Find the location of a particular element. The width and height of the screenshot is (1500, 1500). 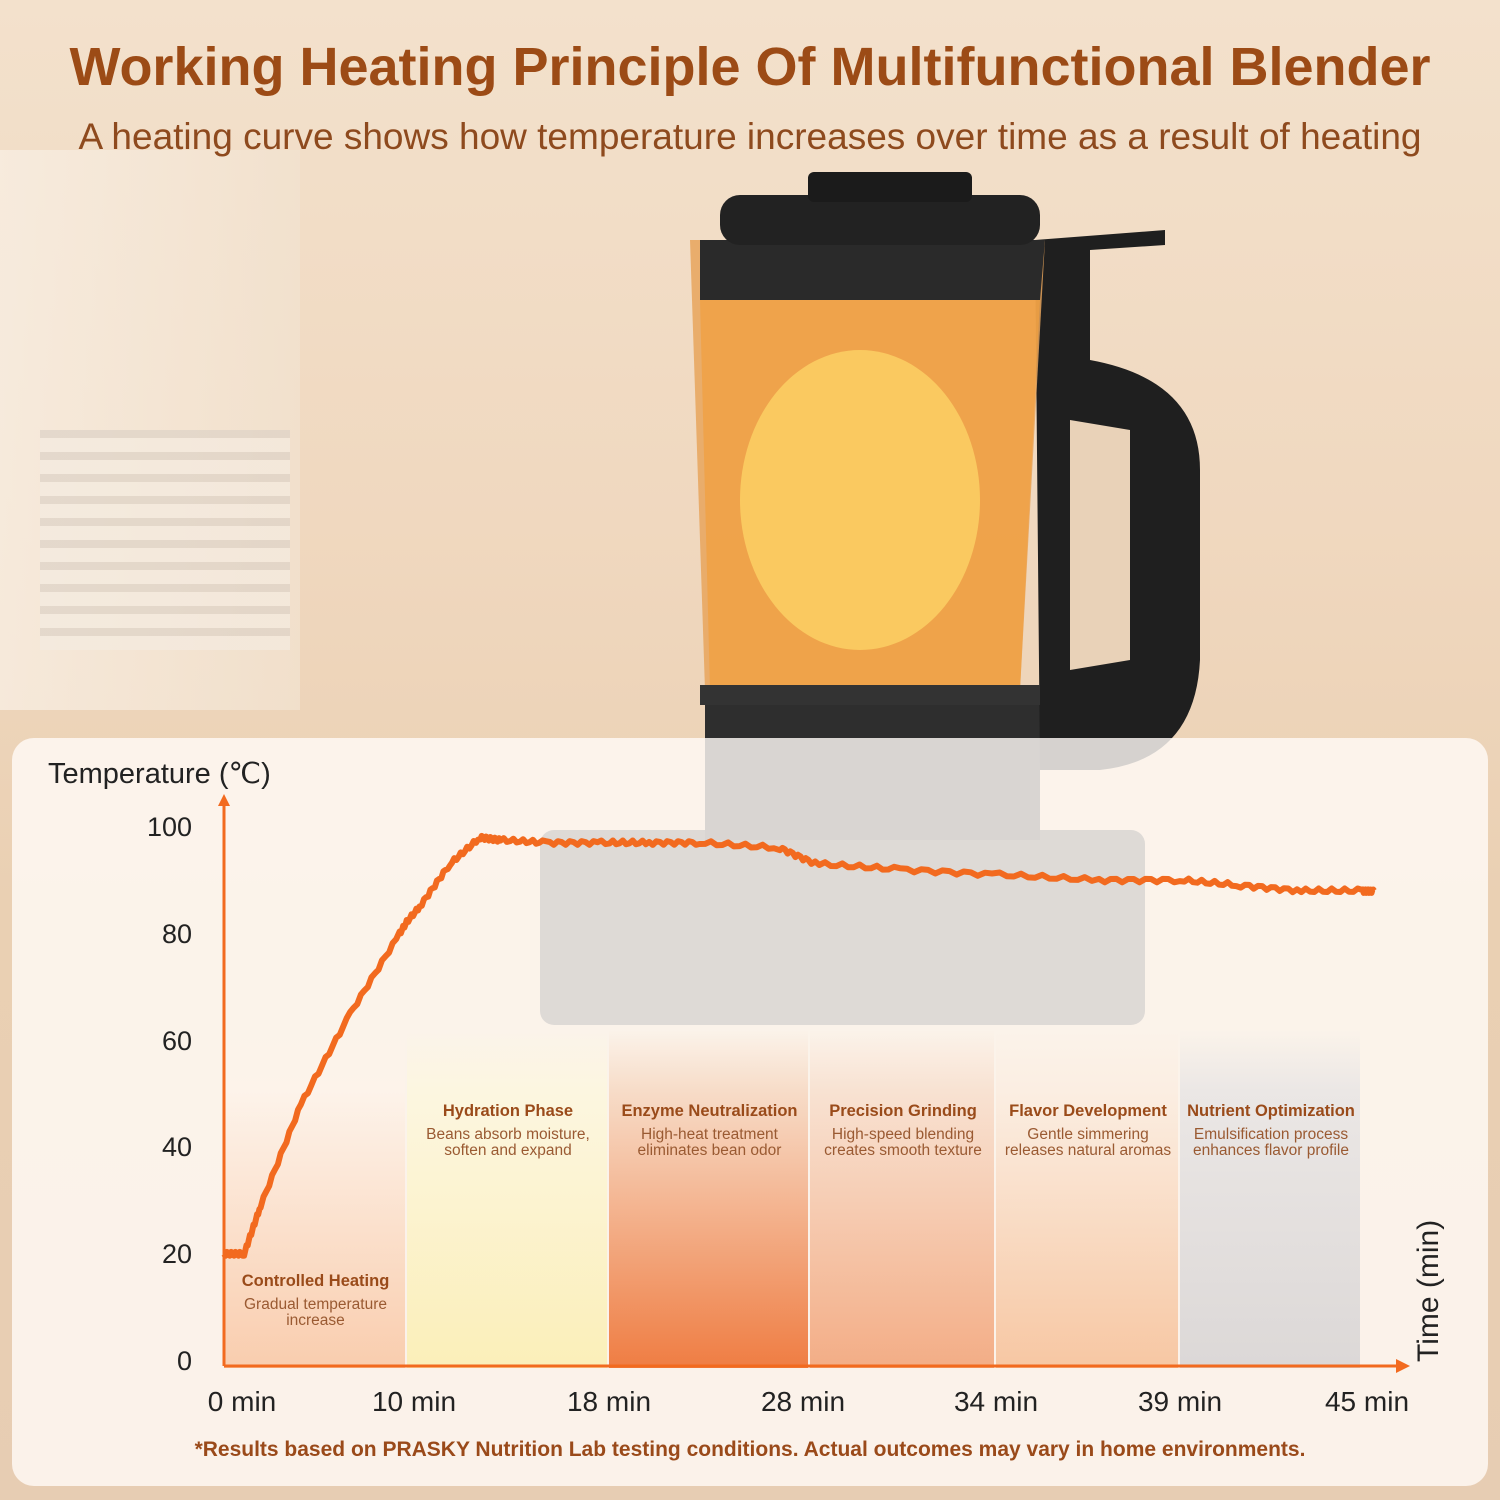

y-tick-label: 40 is located at coordinates (176, 1147).